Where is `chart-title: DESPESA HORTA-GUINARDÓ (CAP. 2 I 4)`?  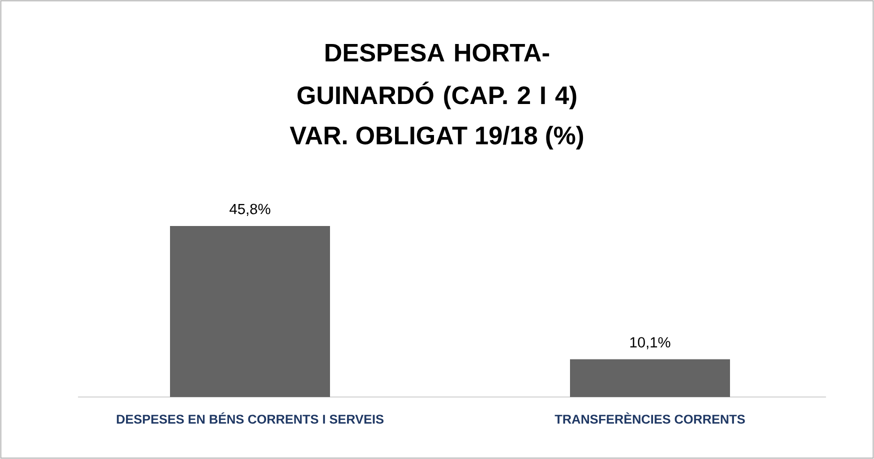
chart-title: DESPESA HORTA-GUINARDÓ (CAP. 2 I 4) is located at coordinates (437, 77).